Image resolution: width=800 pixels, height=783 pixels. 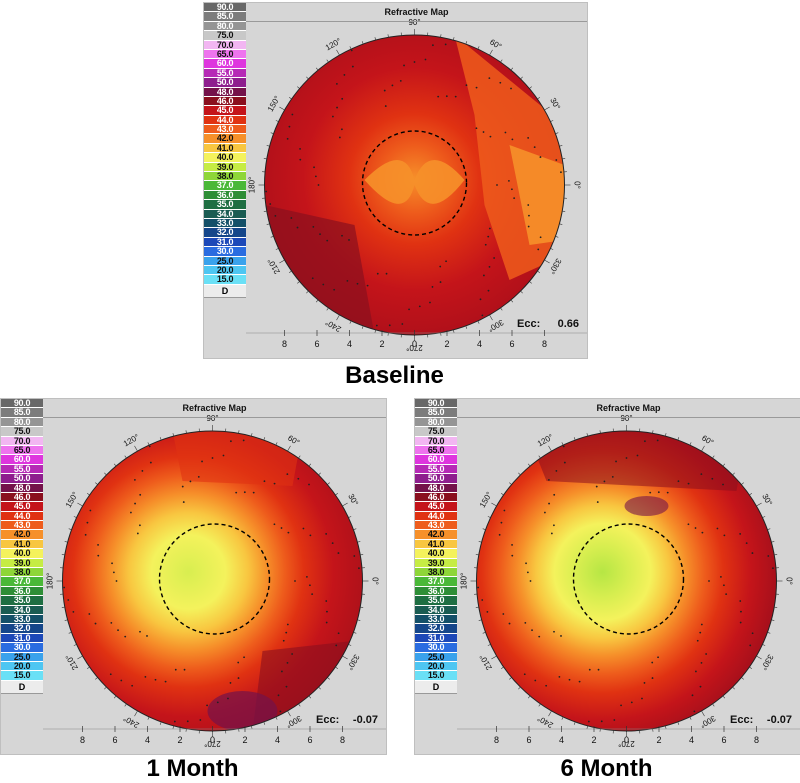 What do you see at coordinates (436, 666) in the screenshot?
I see `legend-swatch: 20.0` at bounding box center [436, 666].